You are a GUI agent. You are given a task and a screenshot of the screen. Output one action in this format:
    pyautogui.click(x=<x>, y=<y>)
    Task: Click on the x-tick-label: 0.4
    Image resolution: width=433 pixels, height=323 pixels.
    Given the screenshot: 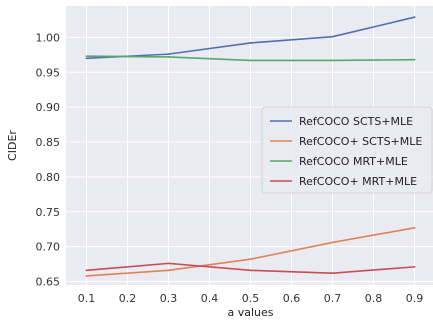 What is the action you would take?
    pyautogui.click(x=210, y=298)
    